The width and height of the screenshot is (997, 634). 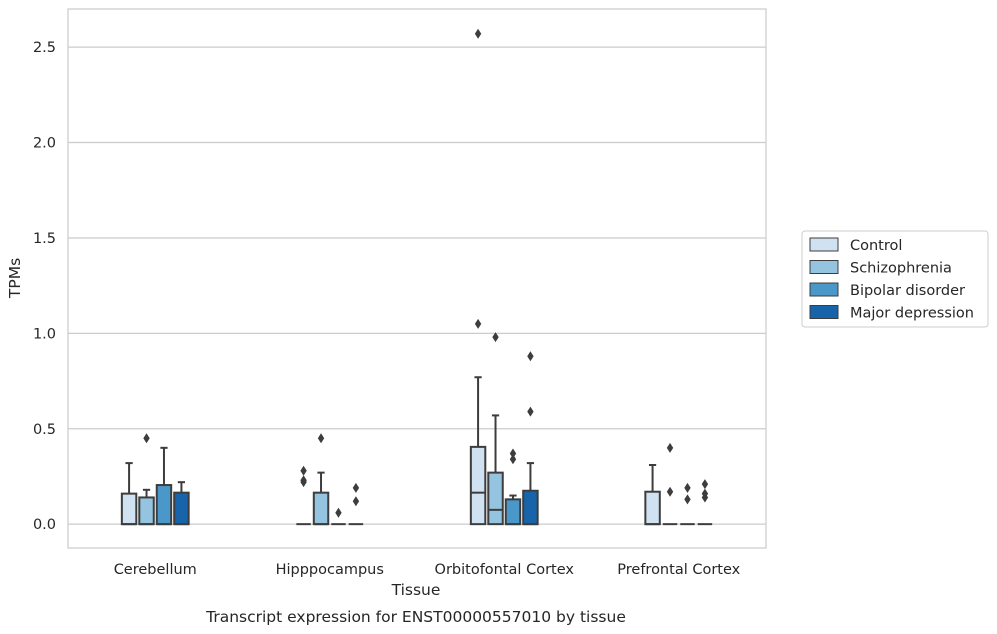 I want to click on legend-label: Control, so click(x=876, y=246).